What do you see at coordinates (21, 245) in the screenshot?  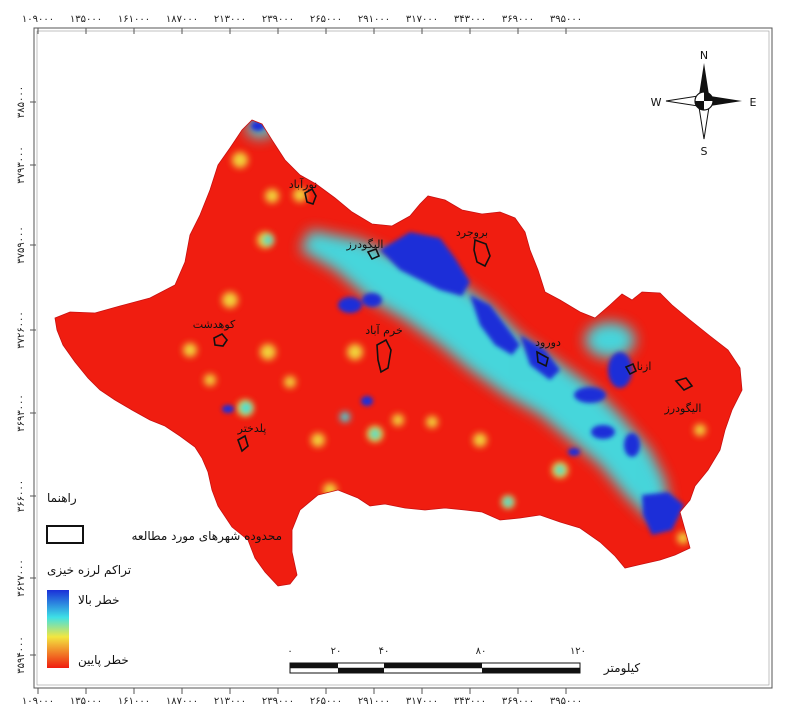 I see `y-tick-label: ۳۷۵۹۰۰۰` at bounding box center [21, 245].